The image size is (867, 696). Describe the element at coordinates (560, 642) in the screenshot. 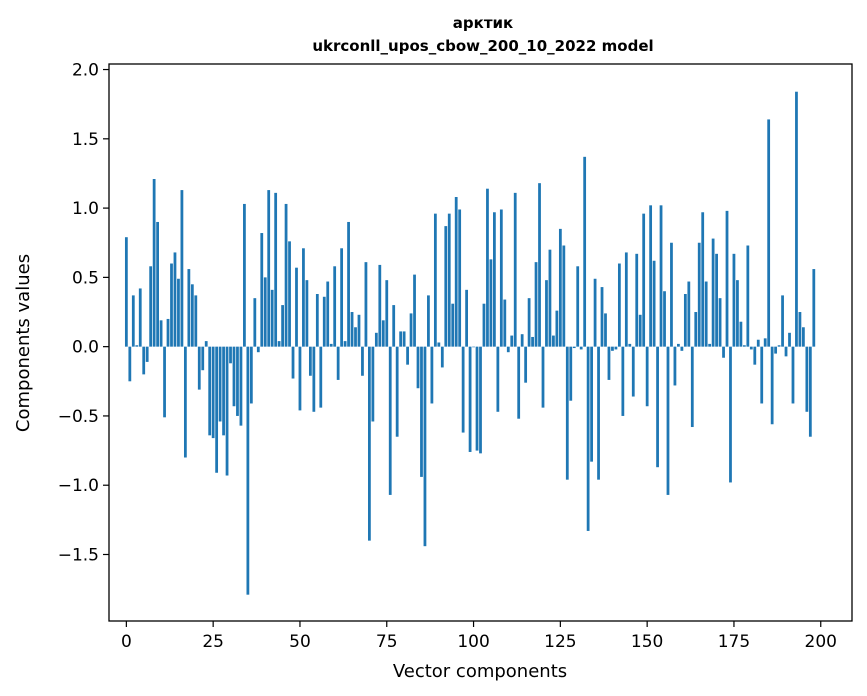

I see `x-tick-label: 125` at that location.